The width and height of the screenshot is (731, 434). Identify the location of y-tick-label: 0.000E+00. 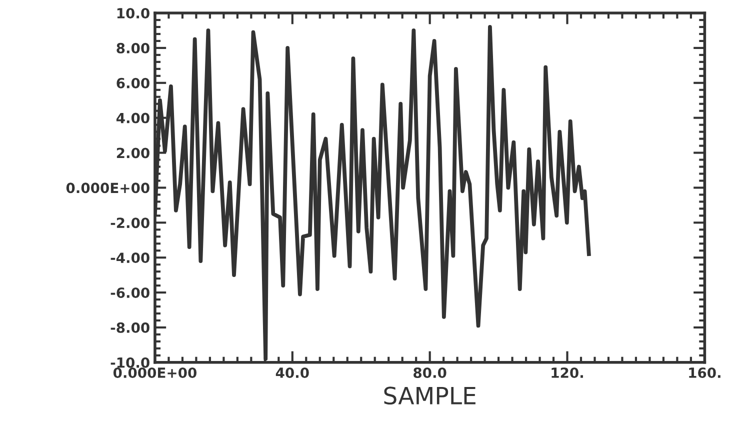
(108, 188).